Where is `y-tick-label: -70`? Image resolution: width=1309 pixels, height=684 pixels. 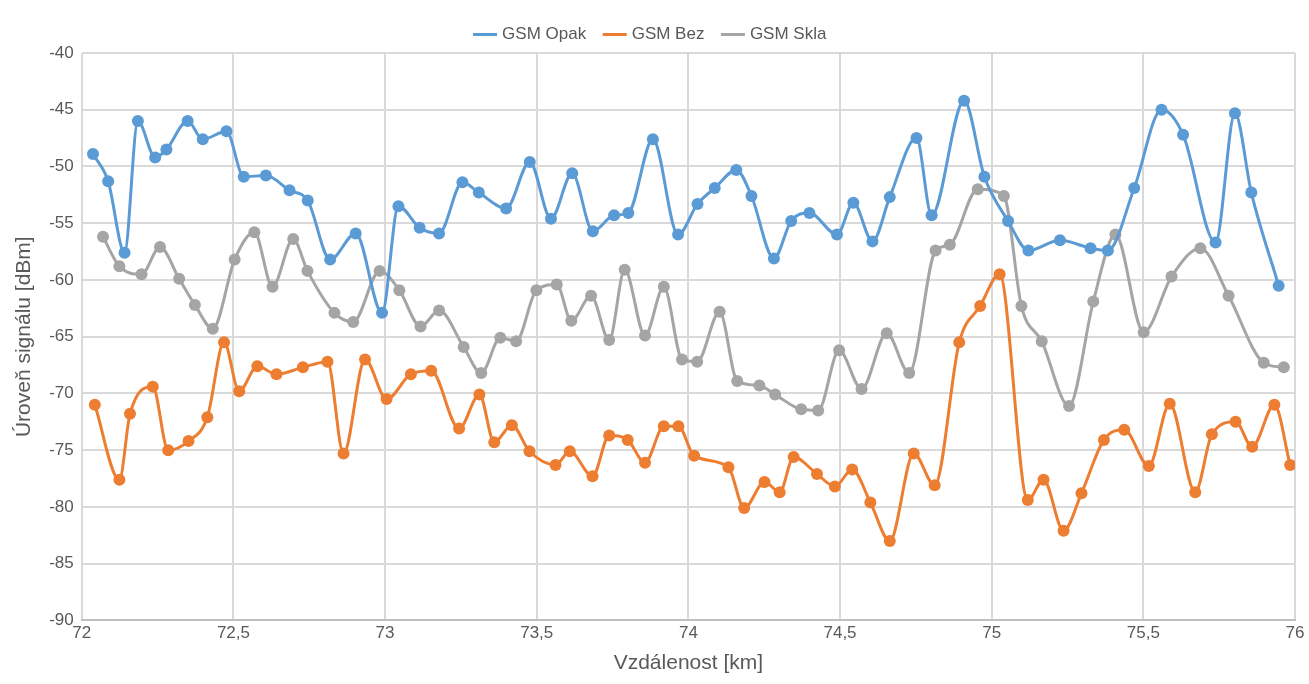 y-tick-label: -70 is located at coordinates (61, 393).